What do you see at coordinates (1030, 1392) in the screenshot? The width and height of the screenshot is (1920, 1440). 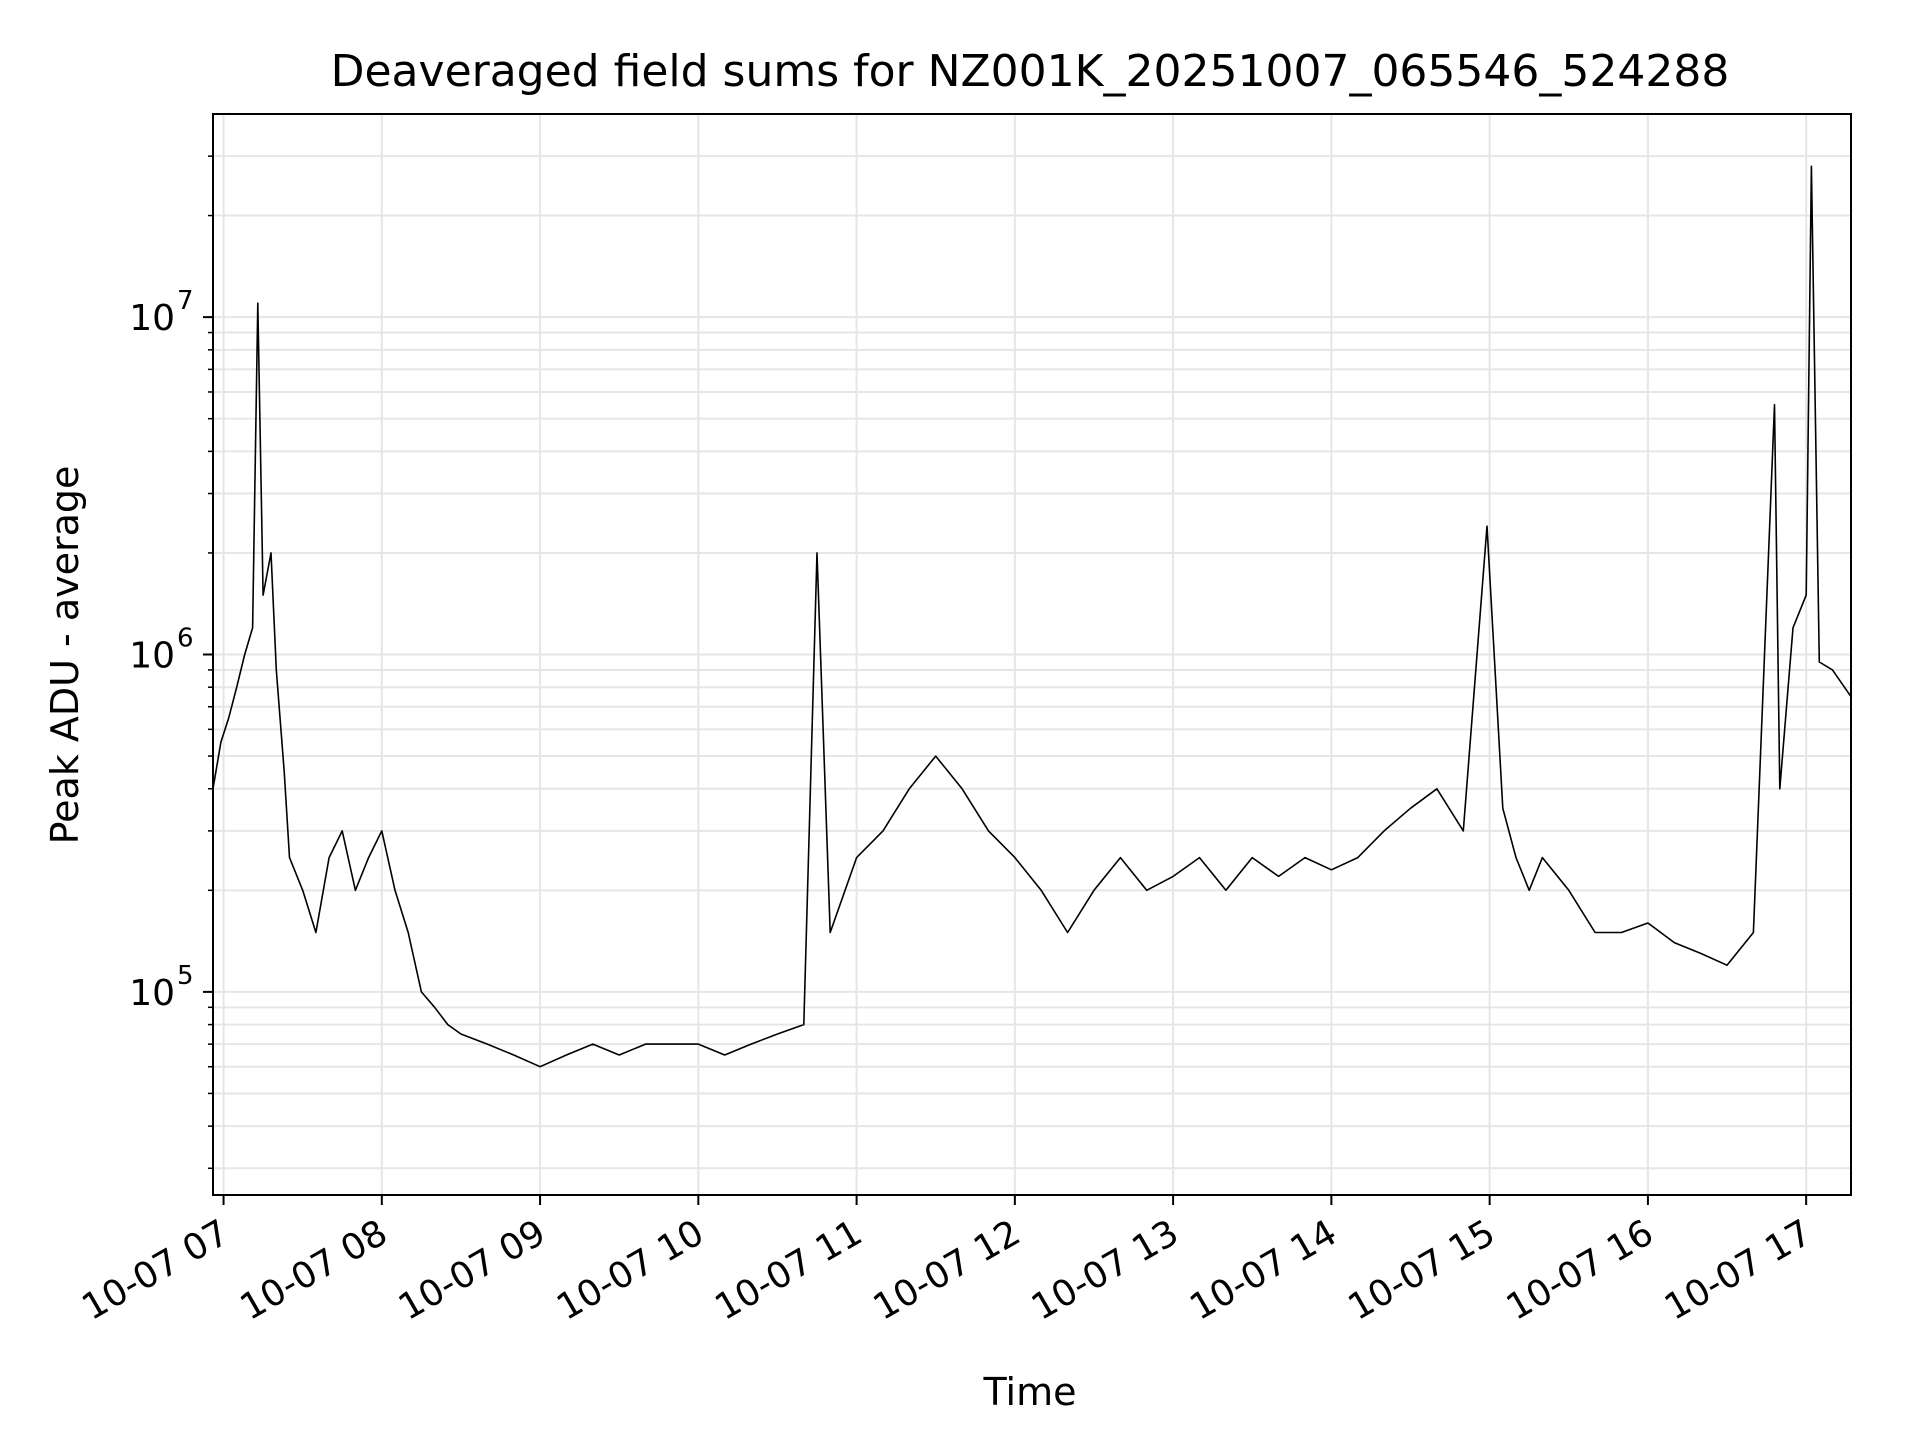 I see `x-axis-label: Time` at bounding box center [1030, 1392].